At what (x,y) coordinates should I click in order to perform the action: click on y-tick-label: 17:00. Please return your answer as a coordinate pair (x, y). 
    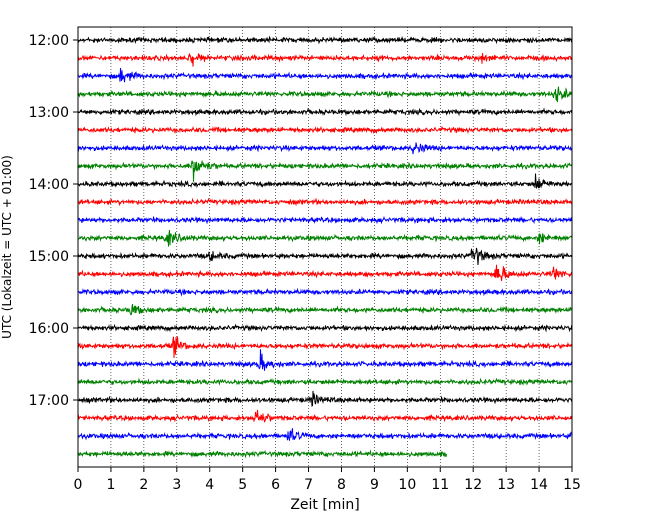
    Looking at the image, I should click on (49, 401).